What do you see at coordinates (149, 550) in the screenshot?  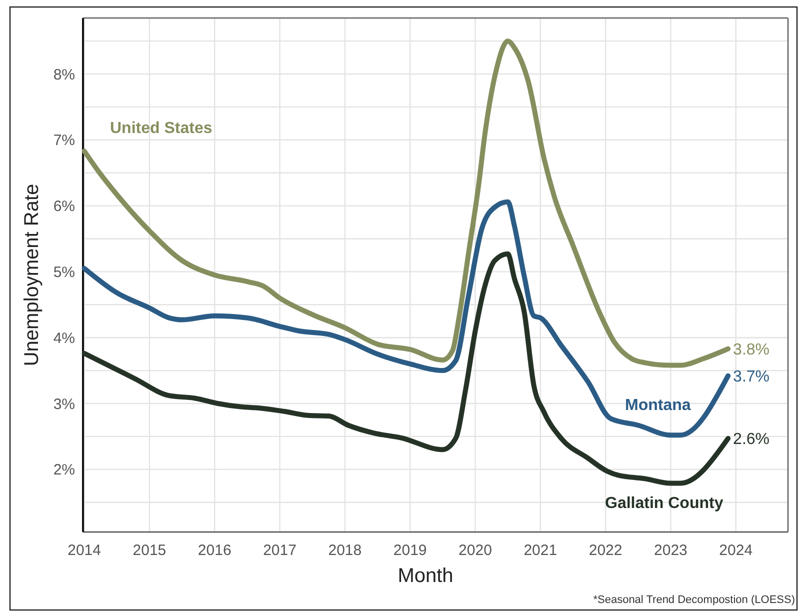 I see `x-tick-label: 2015` at bounding box center [149, 550].